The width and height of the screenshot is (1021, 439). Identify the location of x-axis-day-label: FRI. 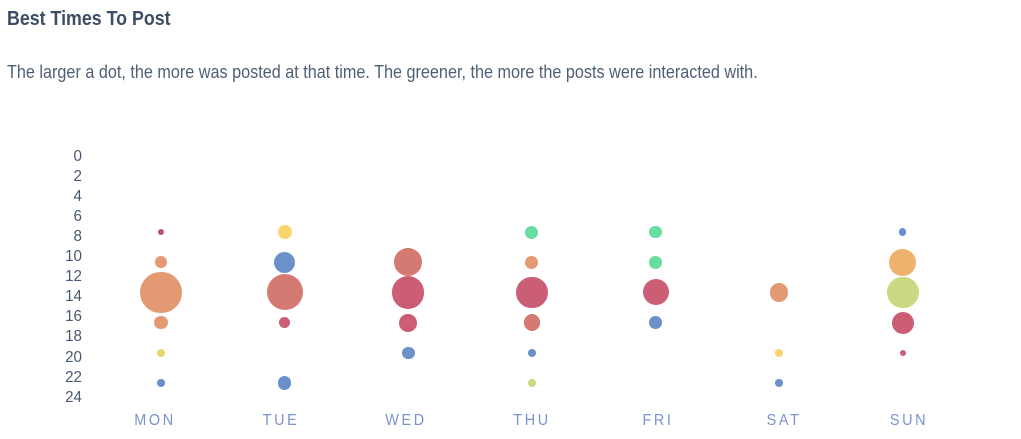
(658, 420).